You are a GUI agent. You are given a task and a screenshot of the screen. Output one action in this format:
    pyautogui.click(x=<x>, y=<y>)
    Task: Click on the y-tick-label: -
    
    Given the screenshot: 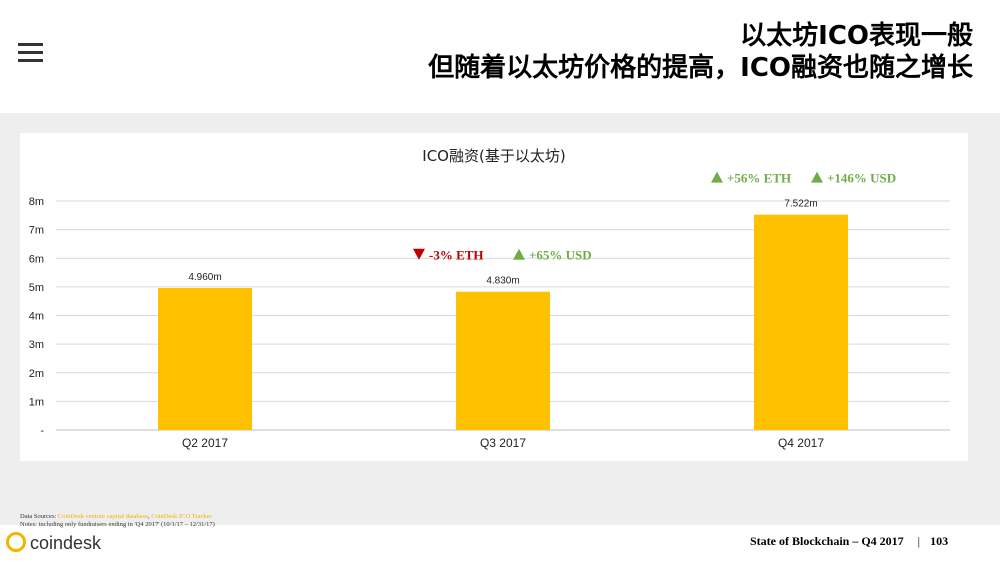 What is the action you would take?
    pyautogui.click(x=42, y=431)
    